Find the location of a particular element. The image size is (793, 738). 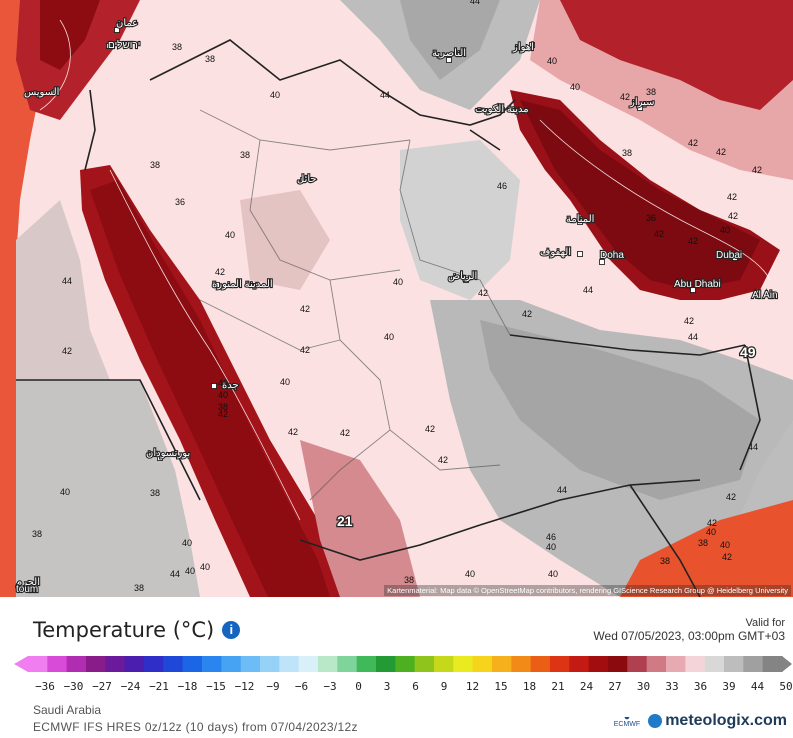

iraq-core is located at coordinates (450, 40).